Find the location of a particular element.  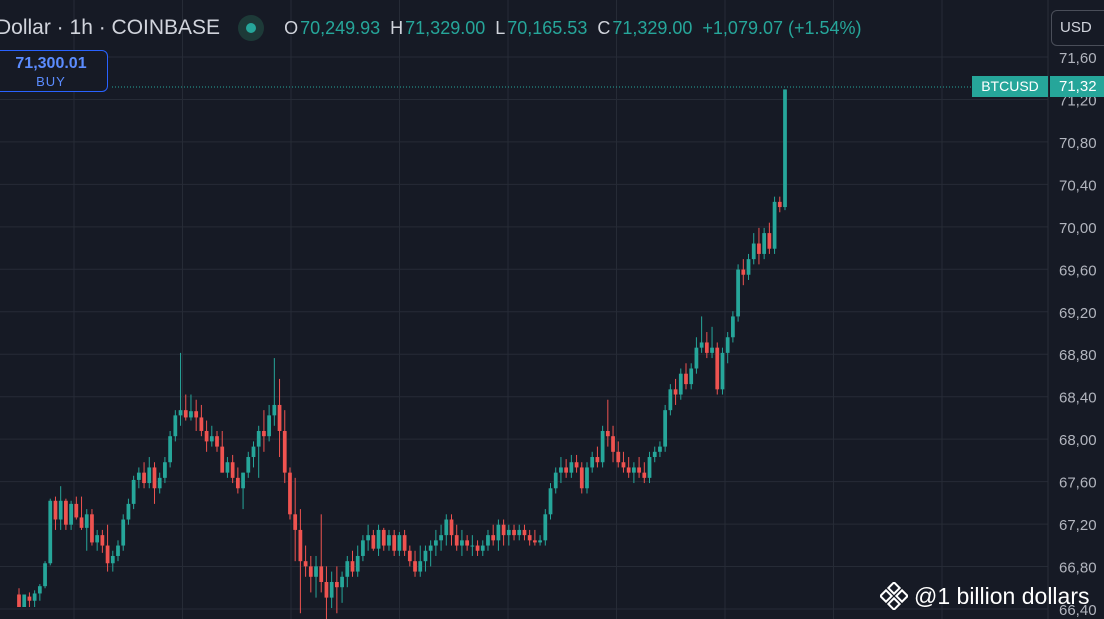

y-tick-label: 71,60 is located at coordinates (1078, 58).